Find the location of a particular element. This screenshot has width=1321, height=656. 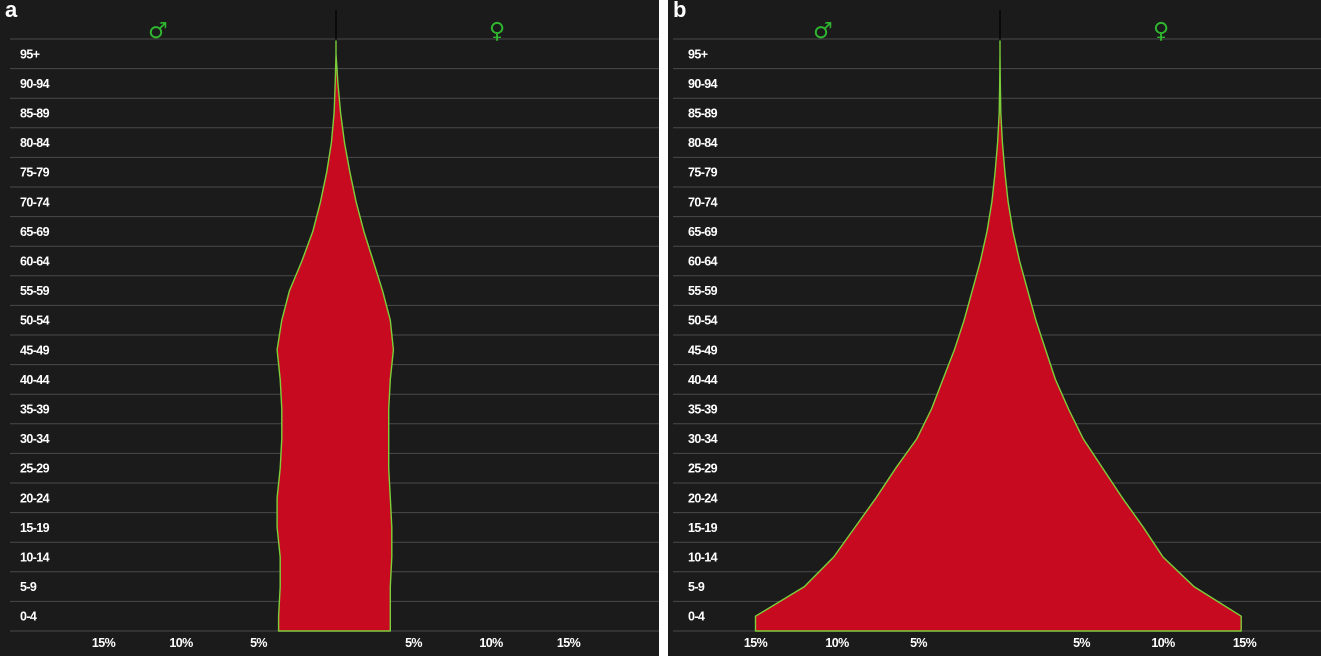

pyramid-area is located at coordinates (335, 336).